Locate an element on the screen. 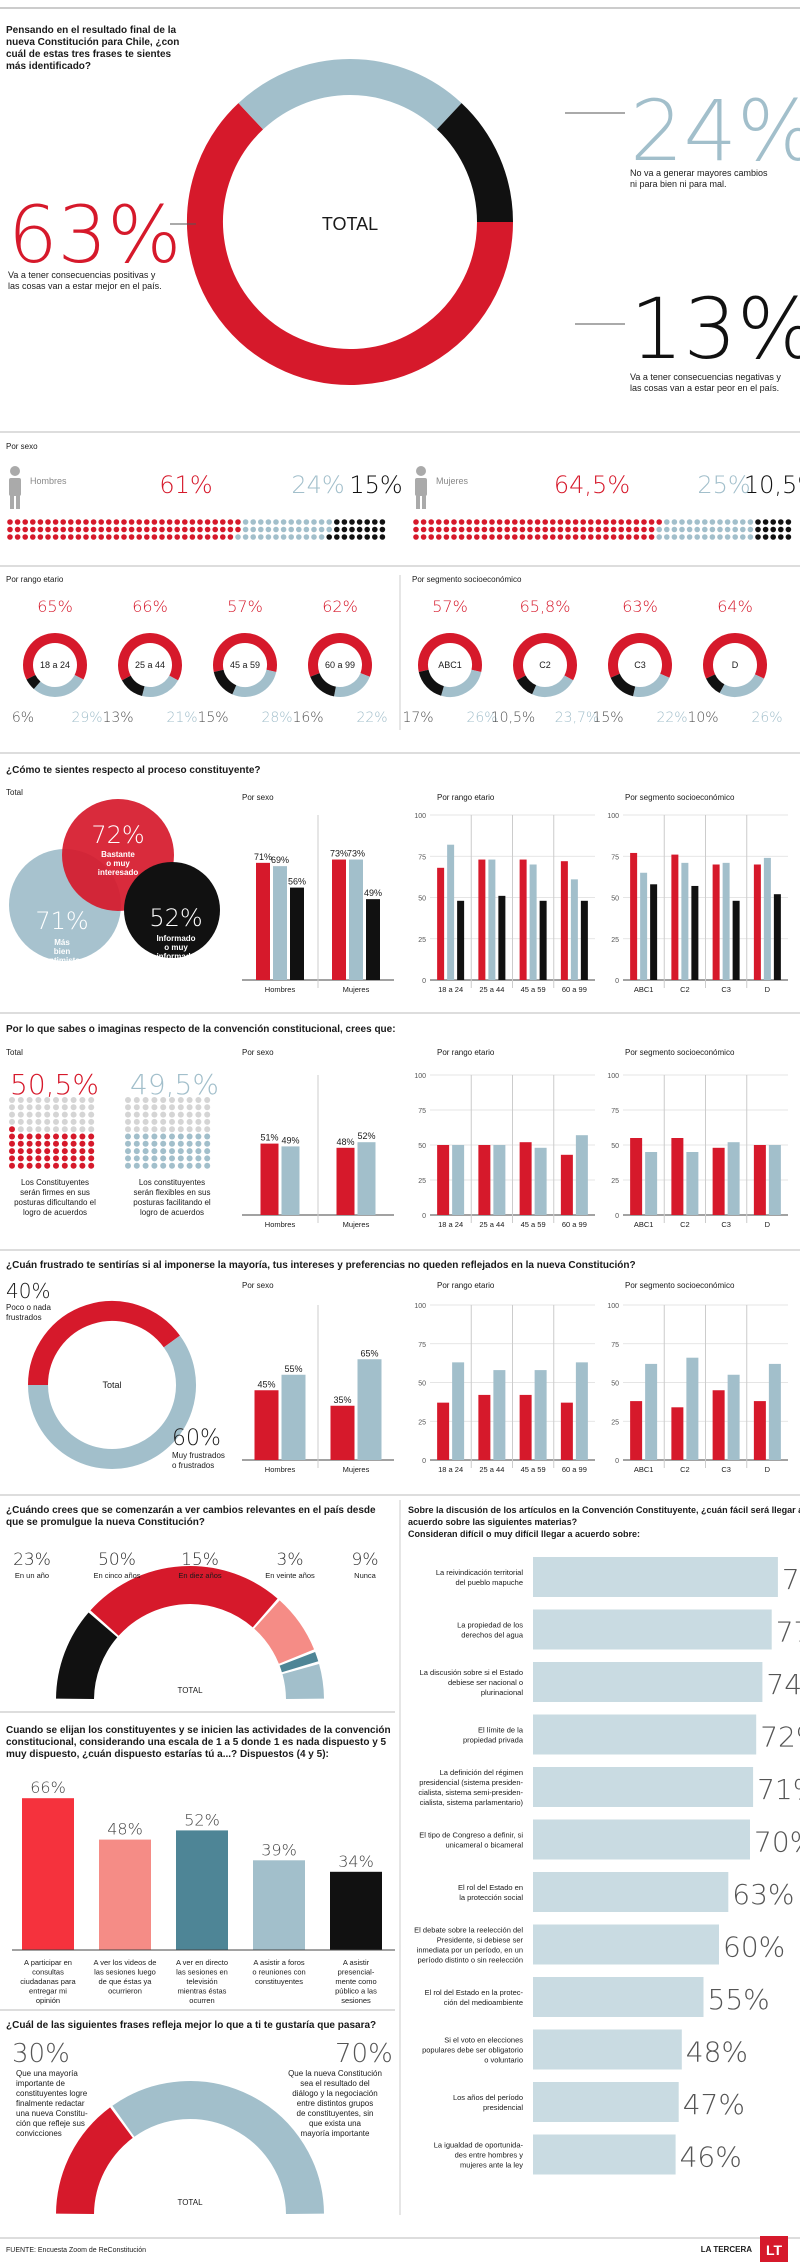 This screenshot has height=2268, width=800. changes-label: En un año is located at coordinates (32, 1575).